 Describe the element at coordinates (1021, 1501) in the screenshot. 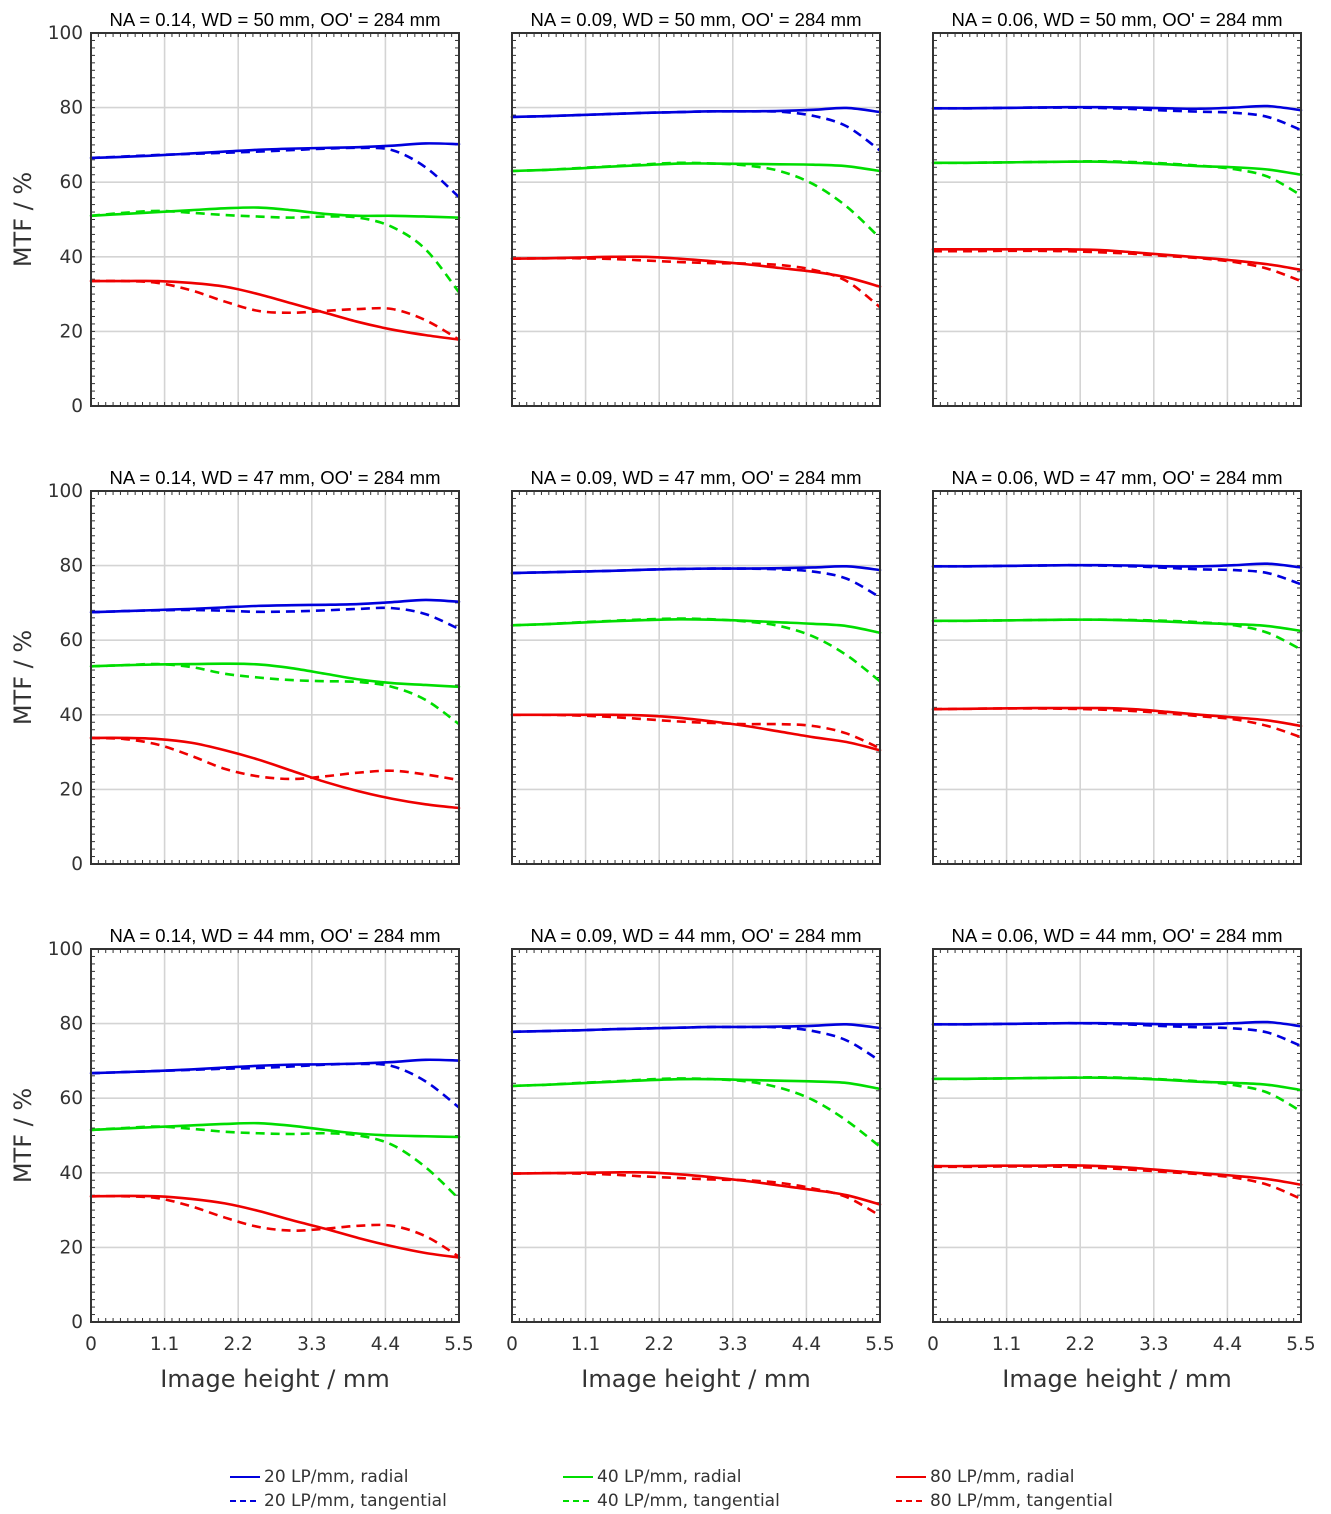

I see `legend-label: 80 LP/mm, tangential` at that location.